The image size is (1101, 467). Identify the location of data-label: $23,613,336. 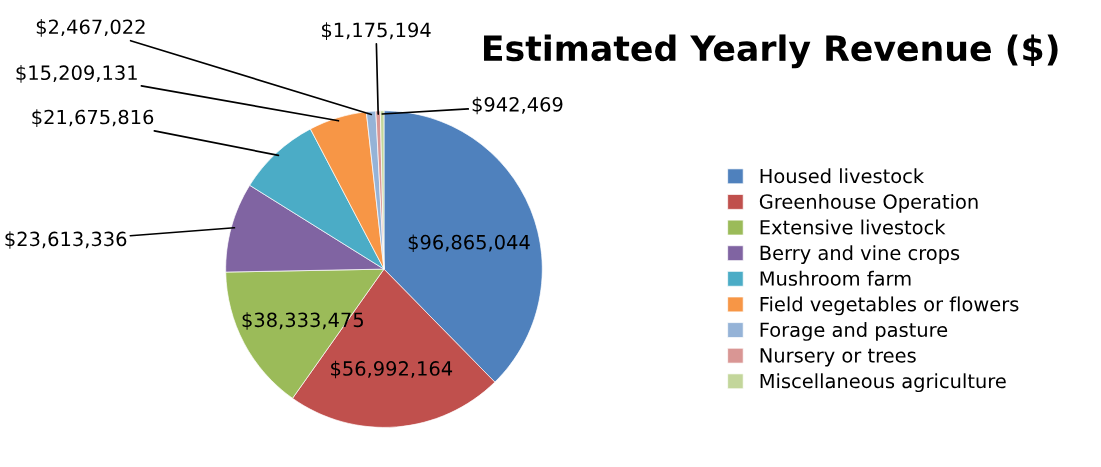
(66, 240).